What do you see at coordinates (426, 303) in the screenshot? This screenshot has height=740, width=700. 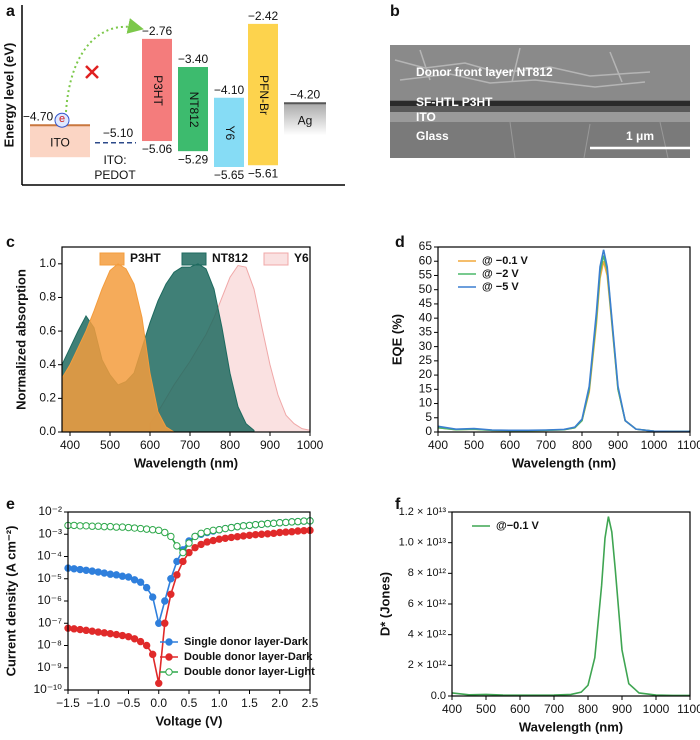 I see `y-tick-label: 45` at bounding box center [426, 303].